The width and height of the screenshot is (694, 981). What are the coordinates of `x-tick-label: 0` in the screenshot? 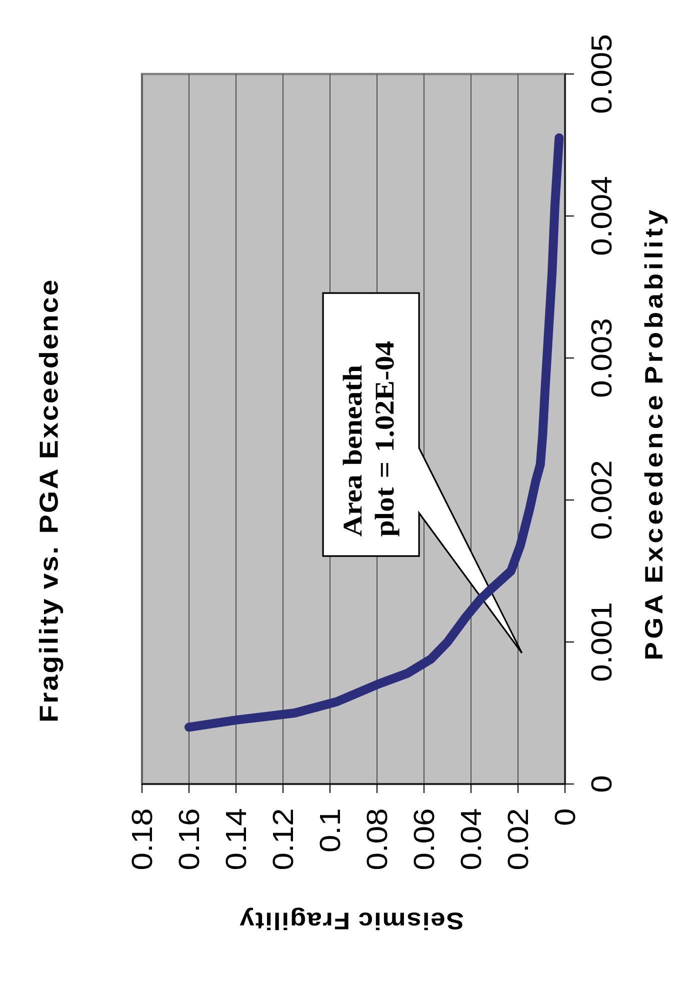 It's located at (565, 817).